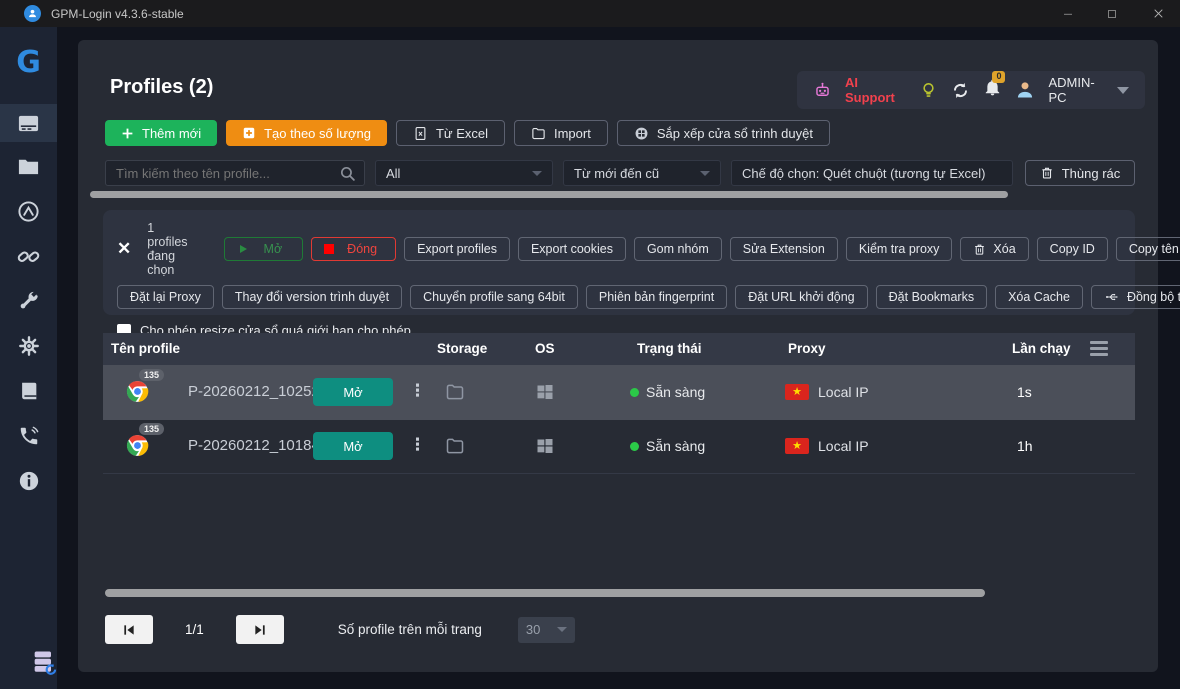 The width and height of the screenshot is (1180, 689). I want to click on column-header-proxy: Proxy, so click(807, 348).